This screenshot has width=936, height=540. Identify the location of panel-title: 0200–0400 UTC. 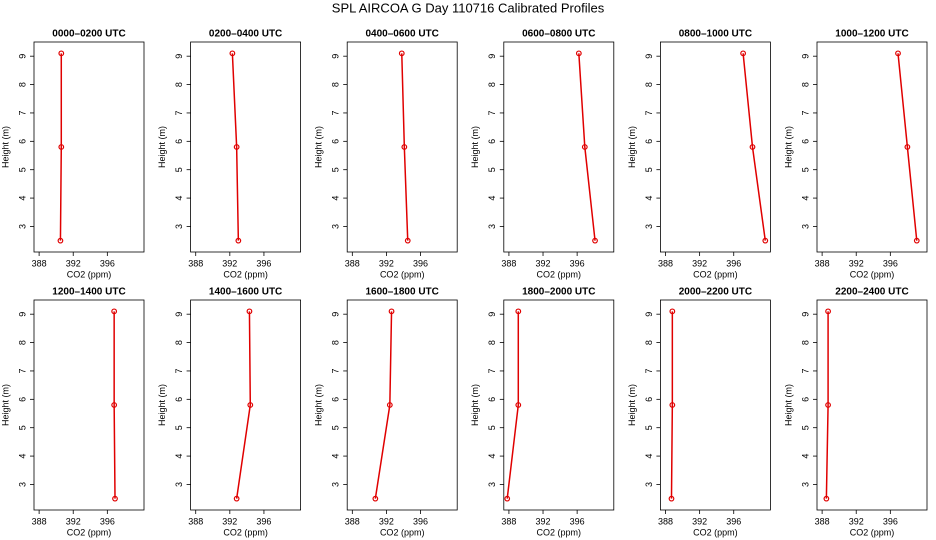
(245, 34).